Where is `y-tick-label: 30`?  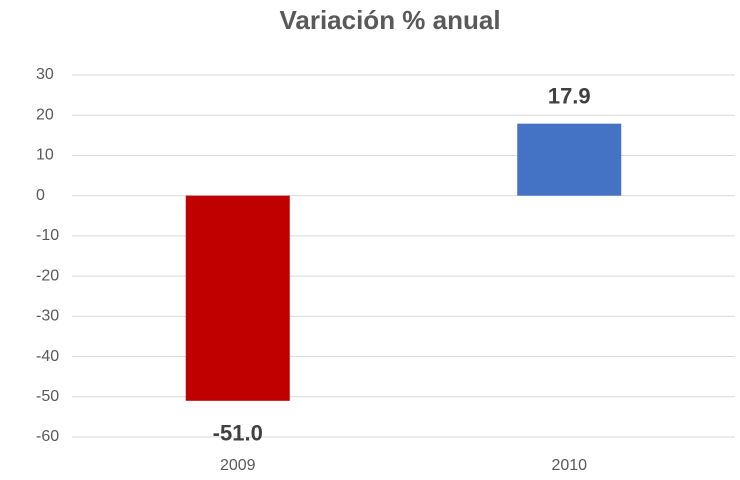
y-tick-label: 30 is located at coordinates (45, 74).